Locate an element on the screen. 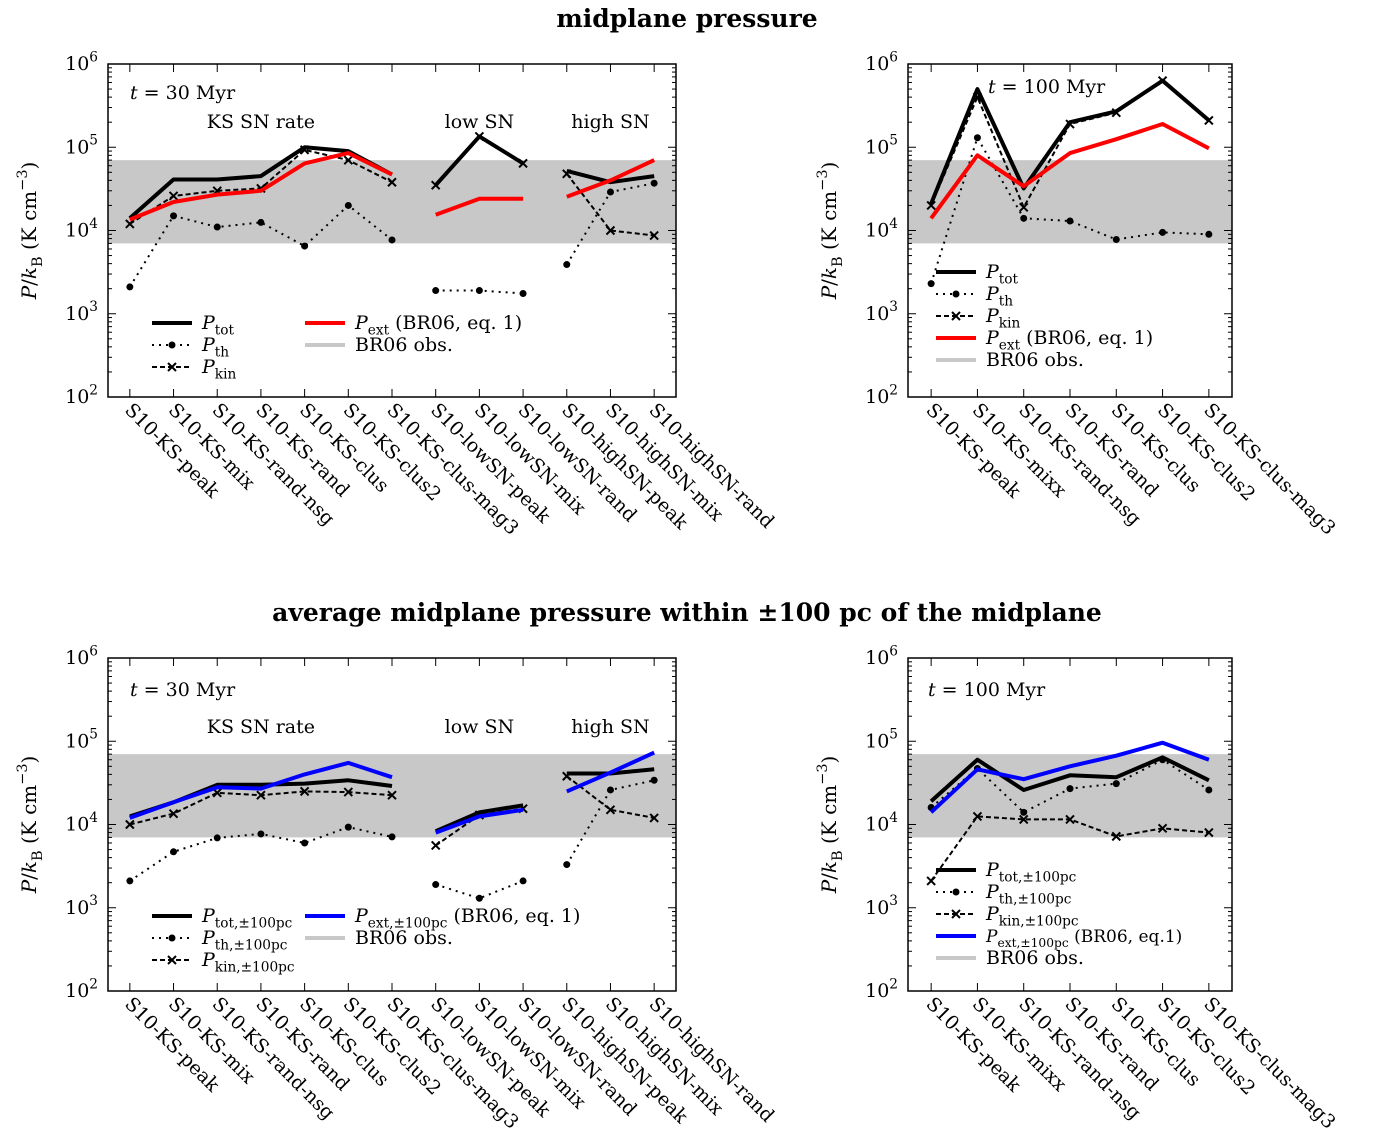  y-tick-label: 106​ is located at coordinates (881, 656).